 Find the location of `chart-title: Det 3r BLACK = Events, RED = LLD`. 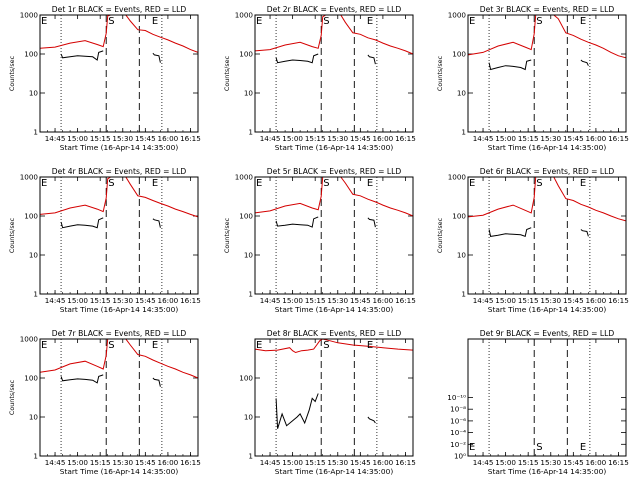

chart-title: Det 3r BLACK = Events, RED = LLD is located at coordinates (547, 9).